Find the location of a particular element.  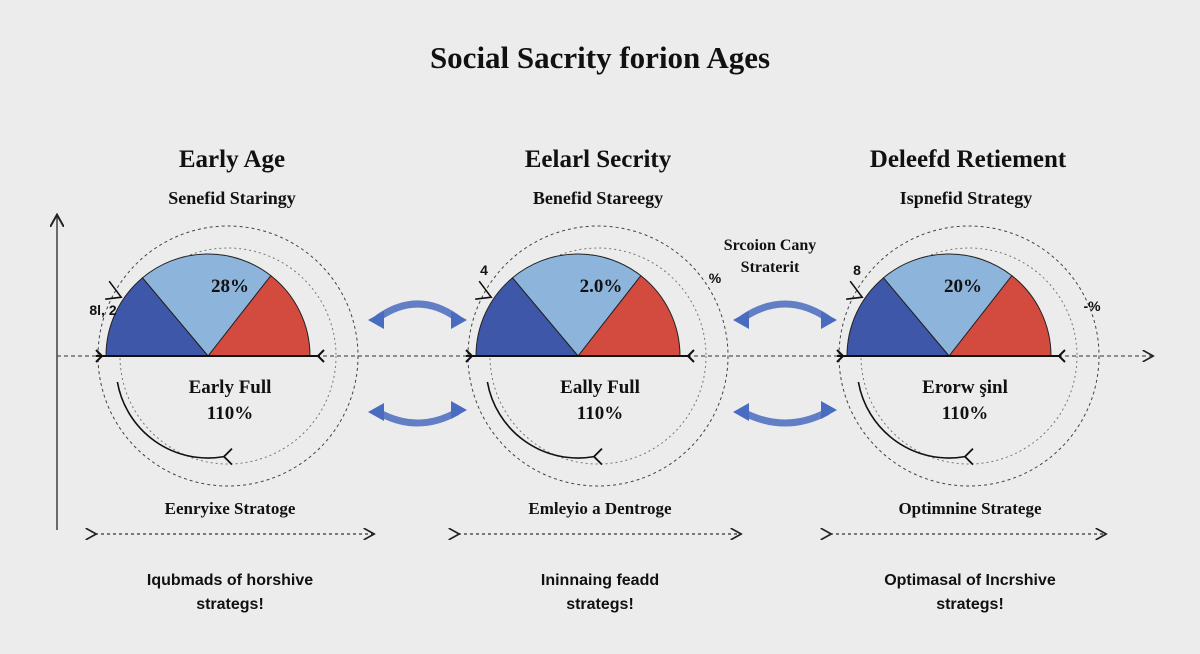

panel-3-gauge-light-blue is located at coordinates (947, 305).